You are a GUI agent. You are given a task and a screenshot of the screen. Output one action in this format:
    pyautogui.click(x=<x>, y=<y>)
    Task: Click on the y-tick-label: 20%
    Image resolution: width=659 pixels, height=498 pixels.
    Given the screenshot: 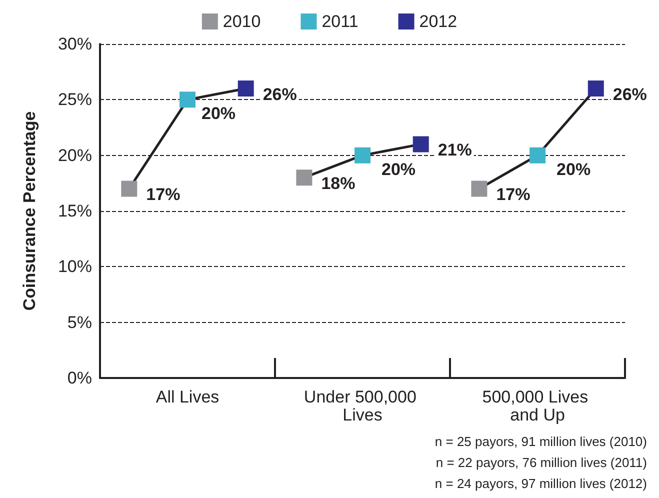 What is the action you would take?
    pyautogui.click(x=75, y=155)
    